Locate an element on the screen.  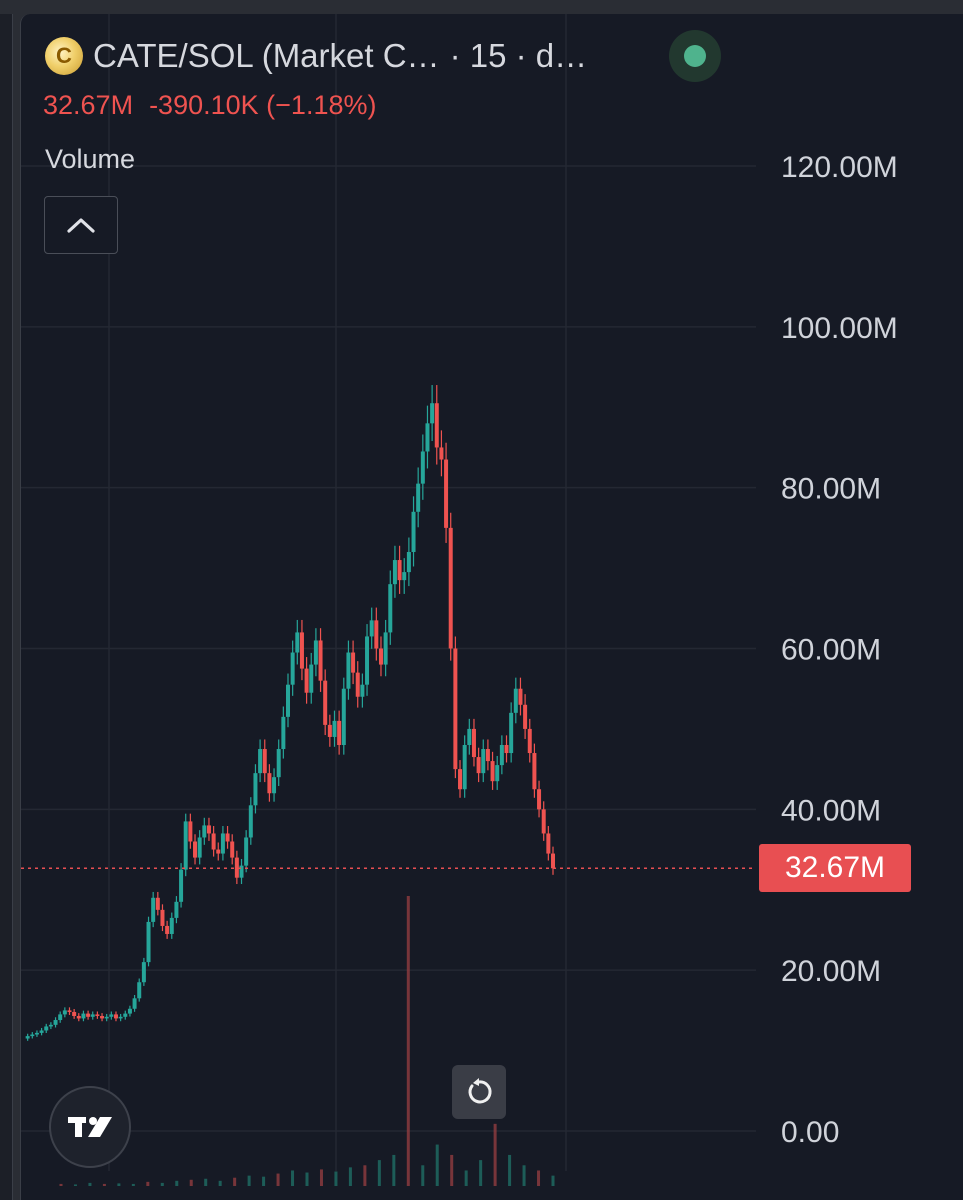
price-change-value: -390.10K (−1.18%) is located at coordinates (262, 105).